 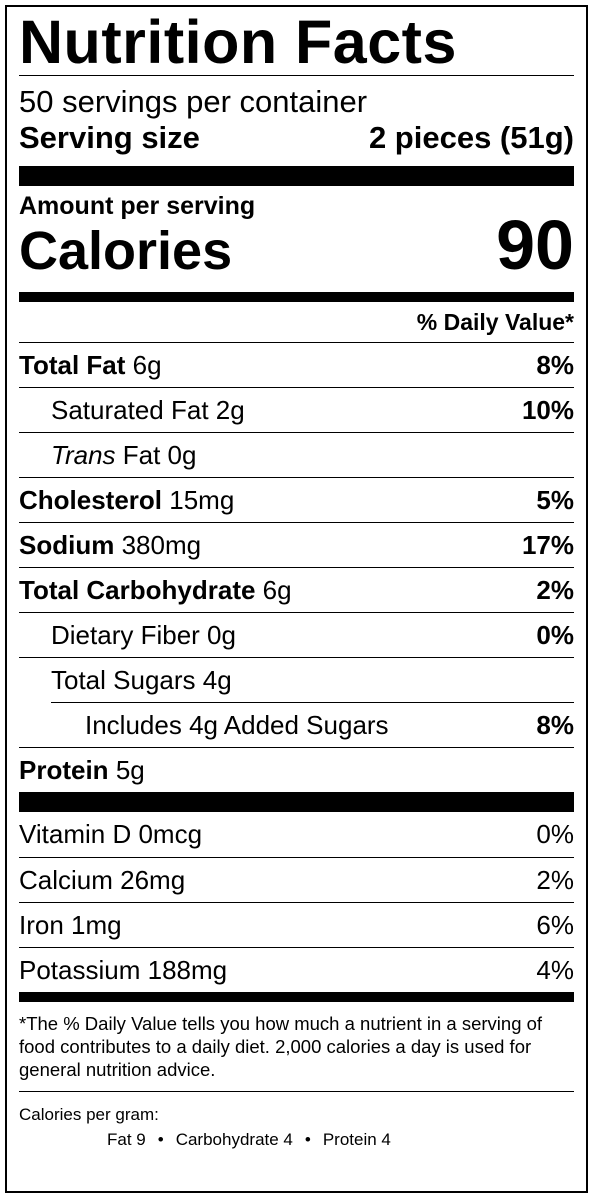 What do you see at coordinates (495, 322) in the screenshot?
I see `daily-value-header: % Daily Value*` at bounding box center [495, 322].